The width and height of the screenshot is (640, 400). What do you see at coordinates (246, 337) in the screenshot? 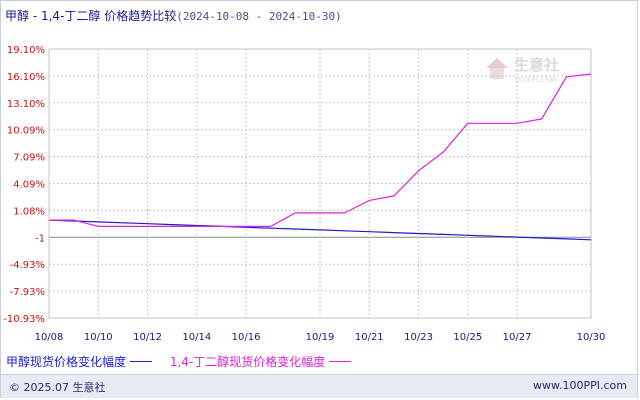
I see `x-tick-label: 10/16` at bounding box center [246, 337].